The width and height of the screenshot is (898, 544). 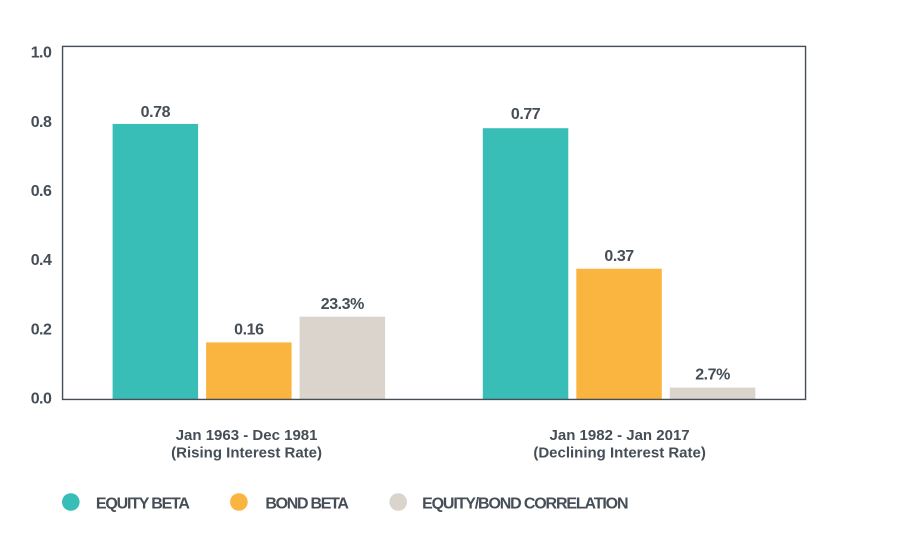 What do you see at coordinates (41, 399) in the screenshot?
I see `svg-text: 0.0` at bounding box center [41, 399].